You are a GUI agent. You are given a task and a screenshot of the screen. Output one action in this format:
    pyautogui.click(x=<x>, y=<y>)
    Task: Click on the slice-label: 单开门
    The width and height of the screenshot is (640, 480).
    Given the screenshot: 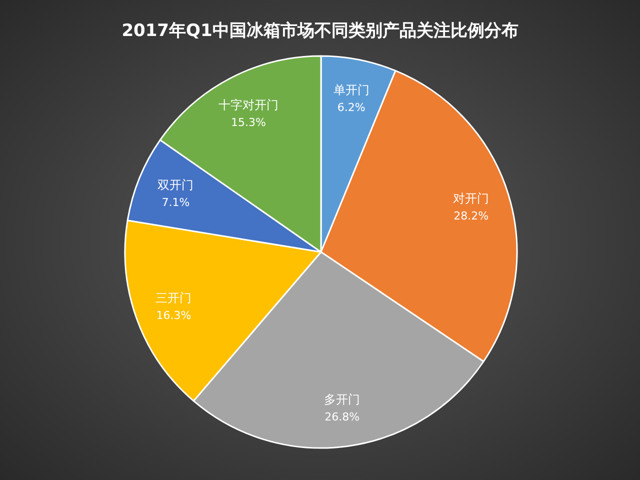 What is the action you would take?
    pyautogui.click(x=351, y=90)
    